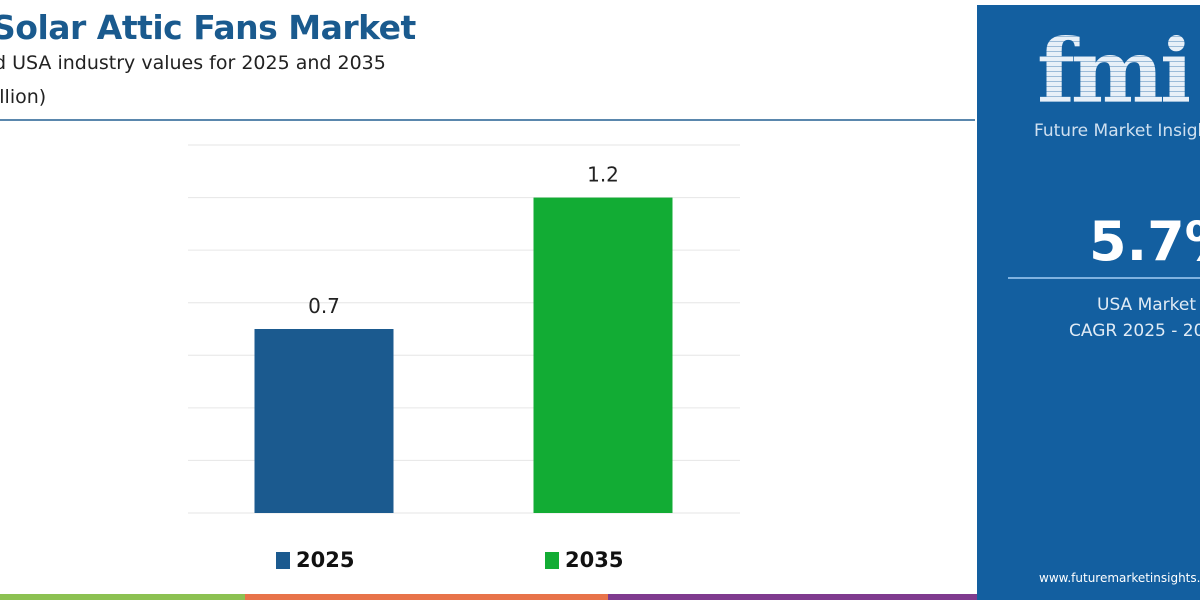  Describe the element at coordinates (324, 306) in the screenshot. I see `data-label-2025: 0.7` at that location.